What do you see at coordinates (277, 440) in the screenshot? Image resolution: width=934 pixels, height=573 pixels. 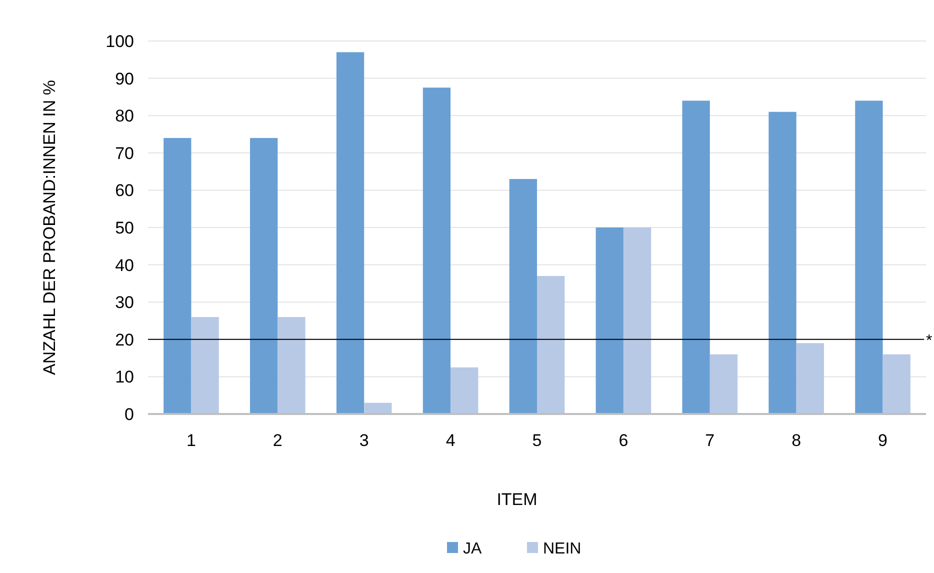 I see `x-tick-label: 2` at bounding box center [277, 440].